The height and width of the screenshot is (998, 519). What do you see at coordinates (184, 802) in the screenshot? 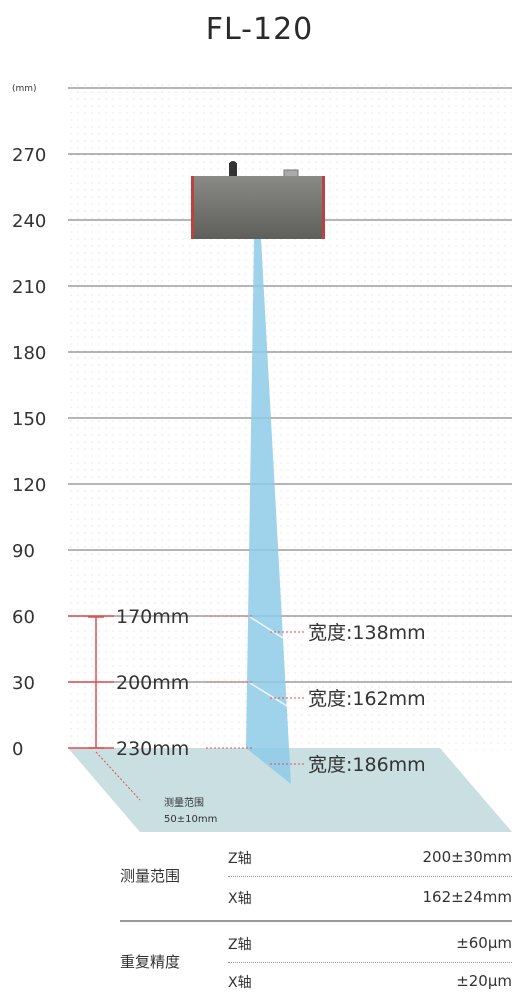
I see `range-note-line1: 测量范围` at bounding box center [184, 802].